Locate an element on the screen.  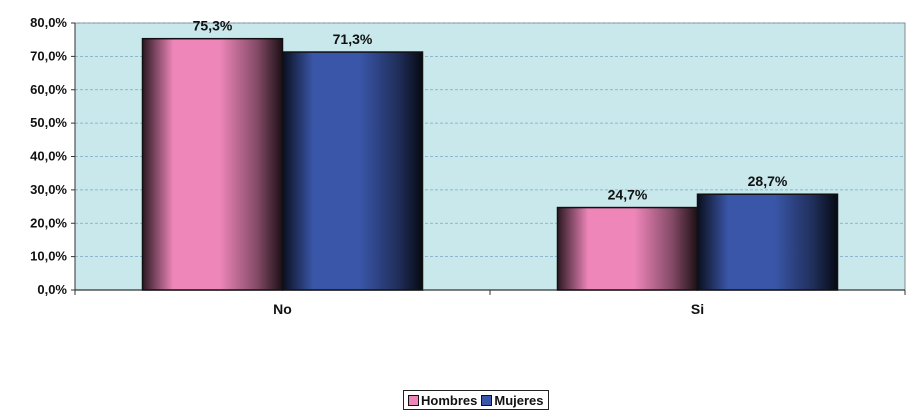
legend-item-hombres: Hombres is located at coordinates (442, 400).